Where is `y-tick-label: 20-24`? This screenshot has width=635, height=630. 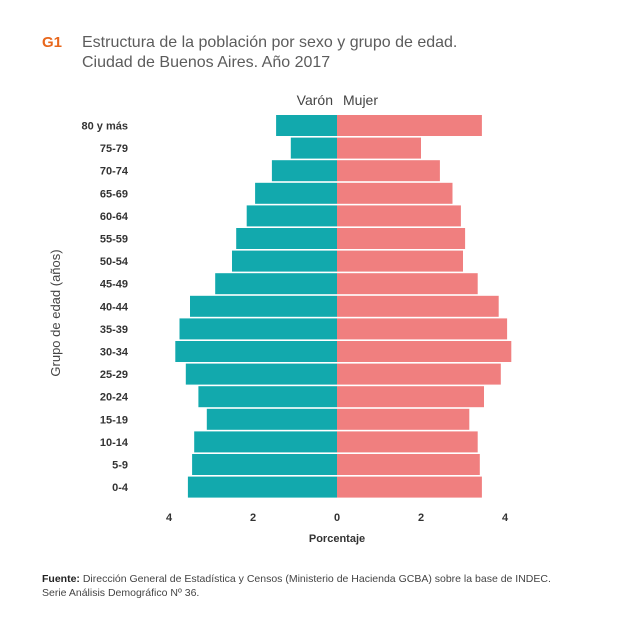
y-tick-label: 20-24 is located at coordinates (114, 398).